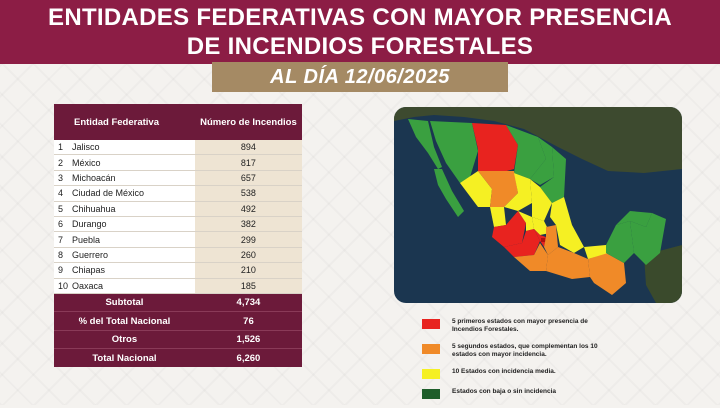 This screenshot has width=720, height=408. I want to click on state-nayarit, so click(498, 217).